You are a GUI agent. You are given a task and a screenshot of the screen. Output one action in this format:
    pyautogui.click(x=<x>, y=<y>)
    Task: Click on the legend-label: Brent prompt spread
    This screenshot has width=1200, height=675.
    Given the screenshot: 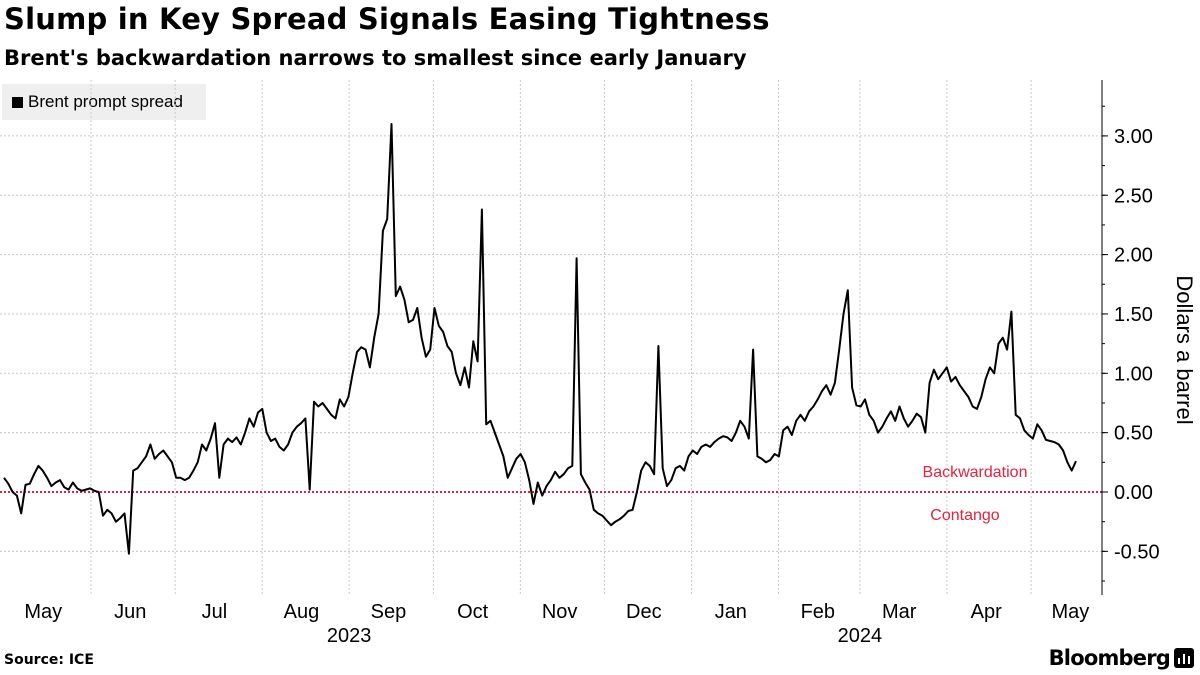 What is the action you would take?
    pyautogui.click(x=105, y=101)
    